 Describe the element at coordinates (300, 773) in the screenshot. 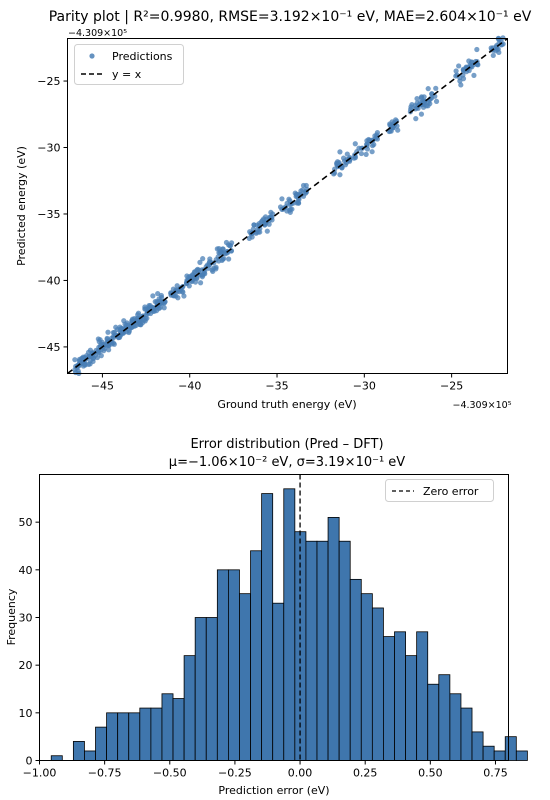

I see `histogram-x-tick-label: 0.00` at that location.